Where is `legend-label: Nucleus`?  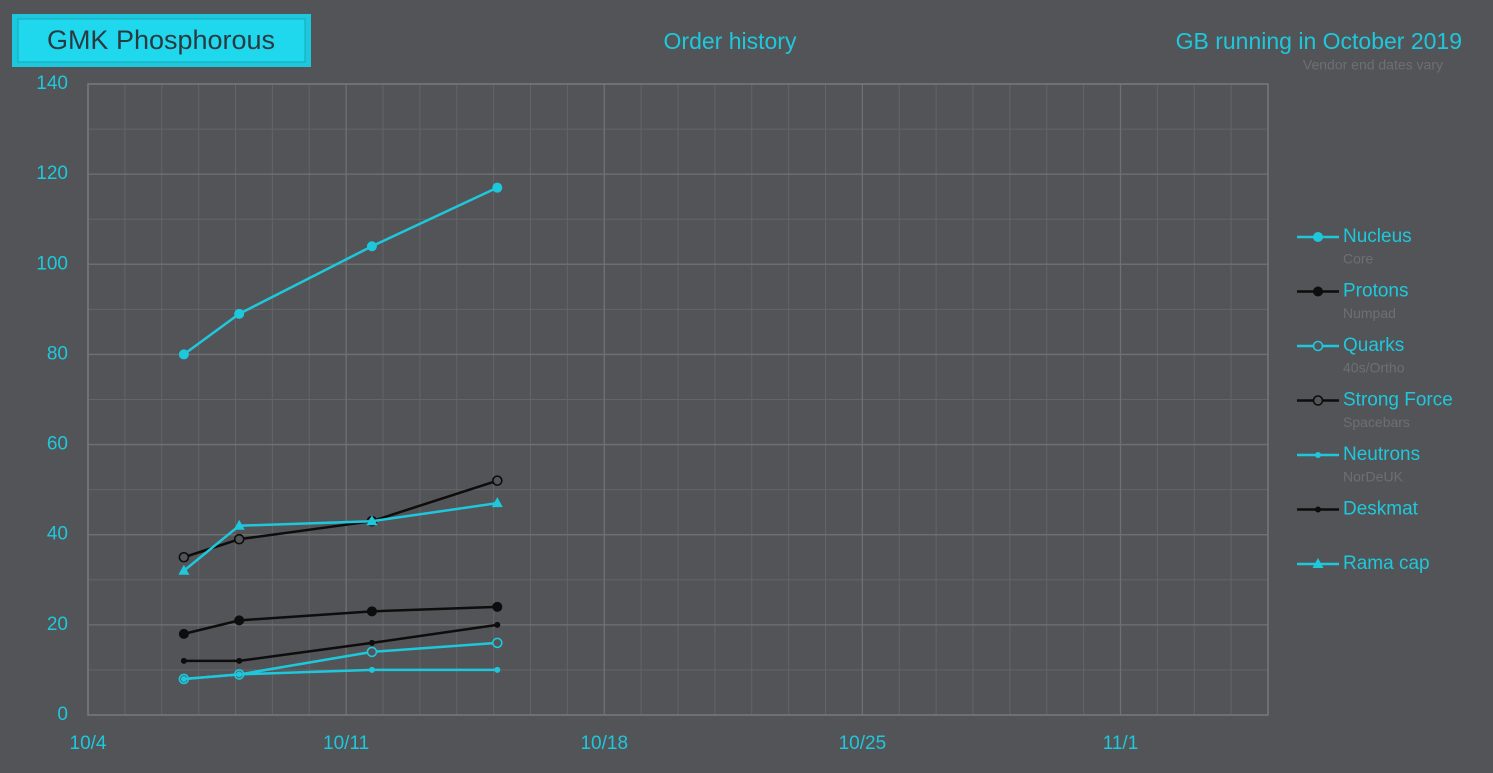 legend-label: Nucleus is located at coordinates (1377, 236).